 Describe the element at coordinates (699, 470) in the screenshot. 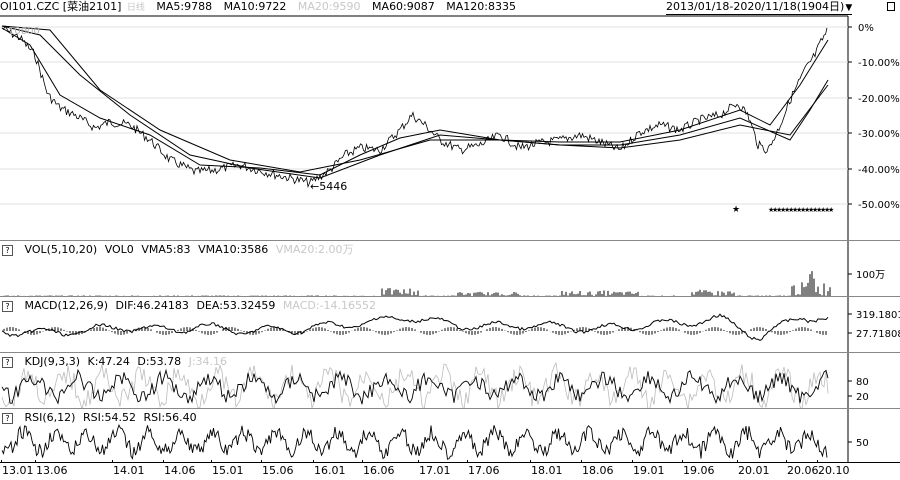

I see `x-axis-label: 19.06` at that location.